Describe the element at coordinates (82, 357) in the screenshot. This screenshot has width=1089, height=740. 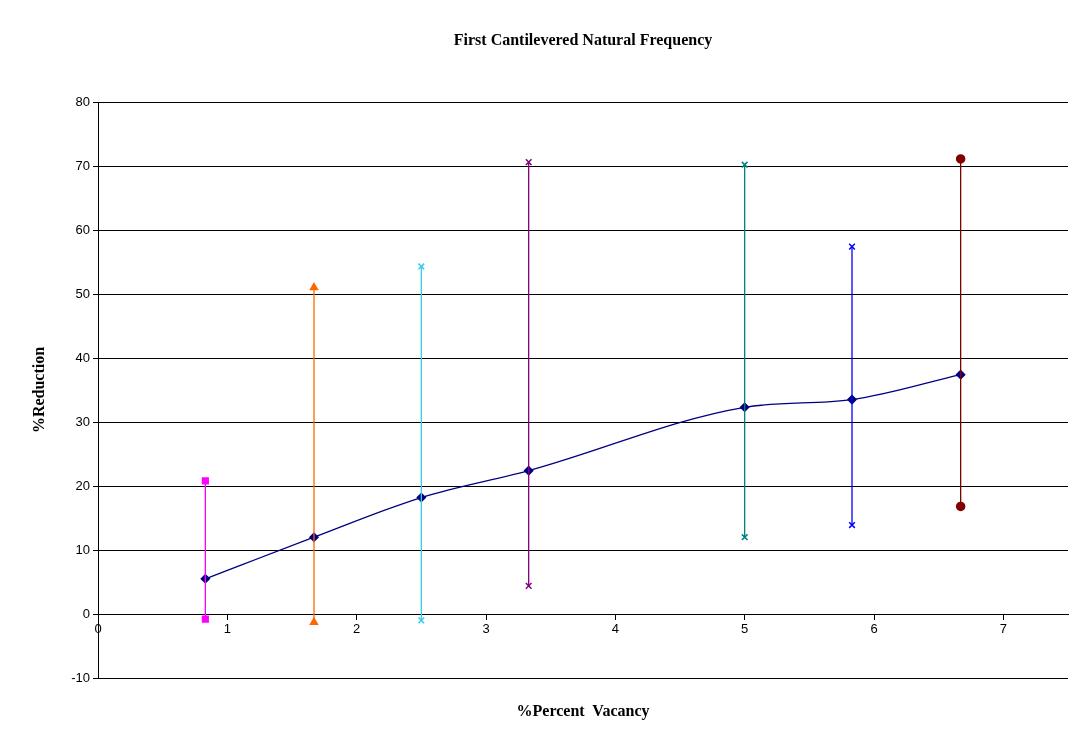
I see `y-tick-label: 40` at that location.